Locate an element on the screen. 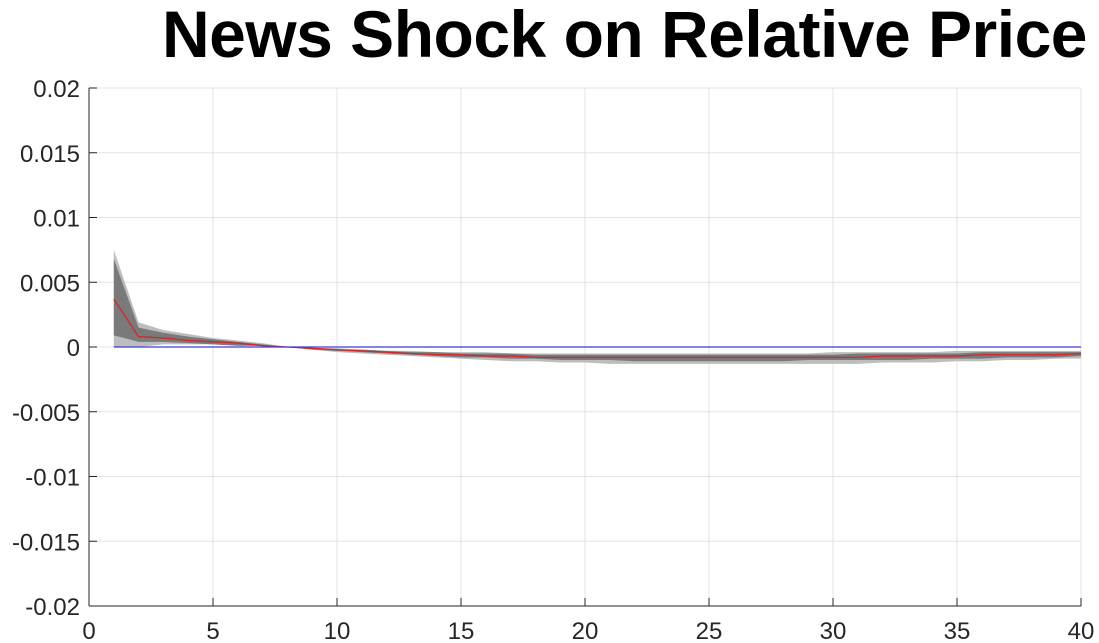  y-tick-label: -0.02 is located at coordinates (52, 607).